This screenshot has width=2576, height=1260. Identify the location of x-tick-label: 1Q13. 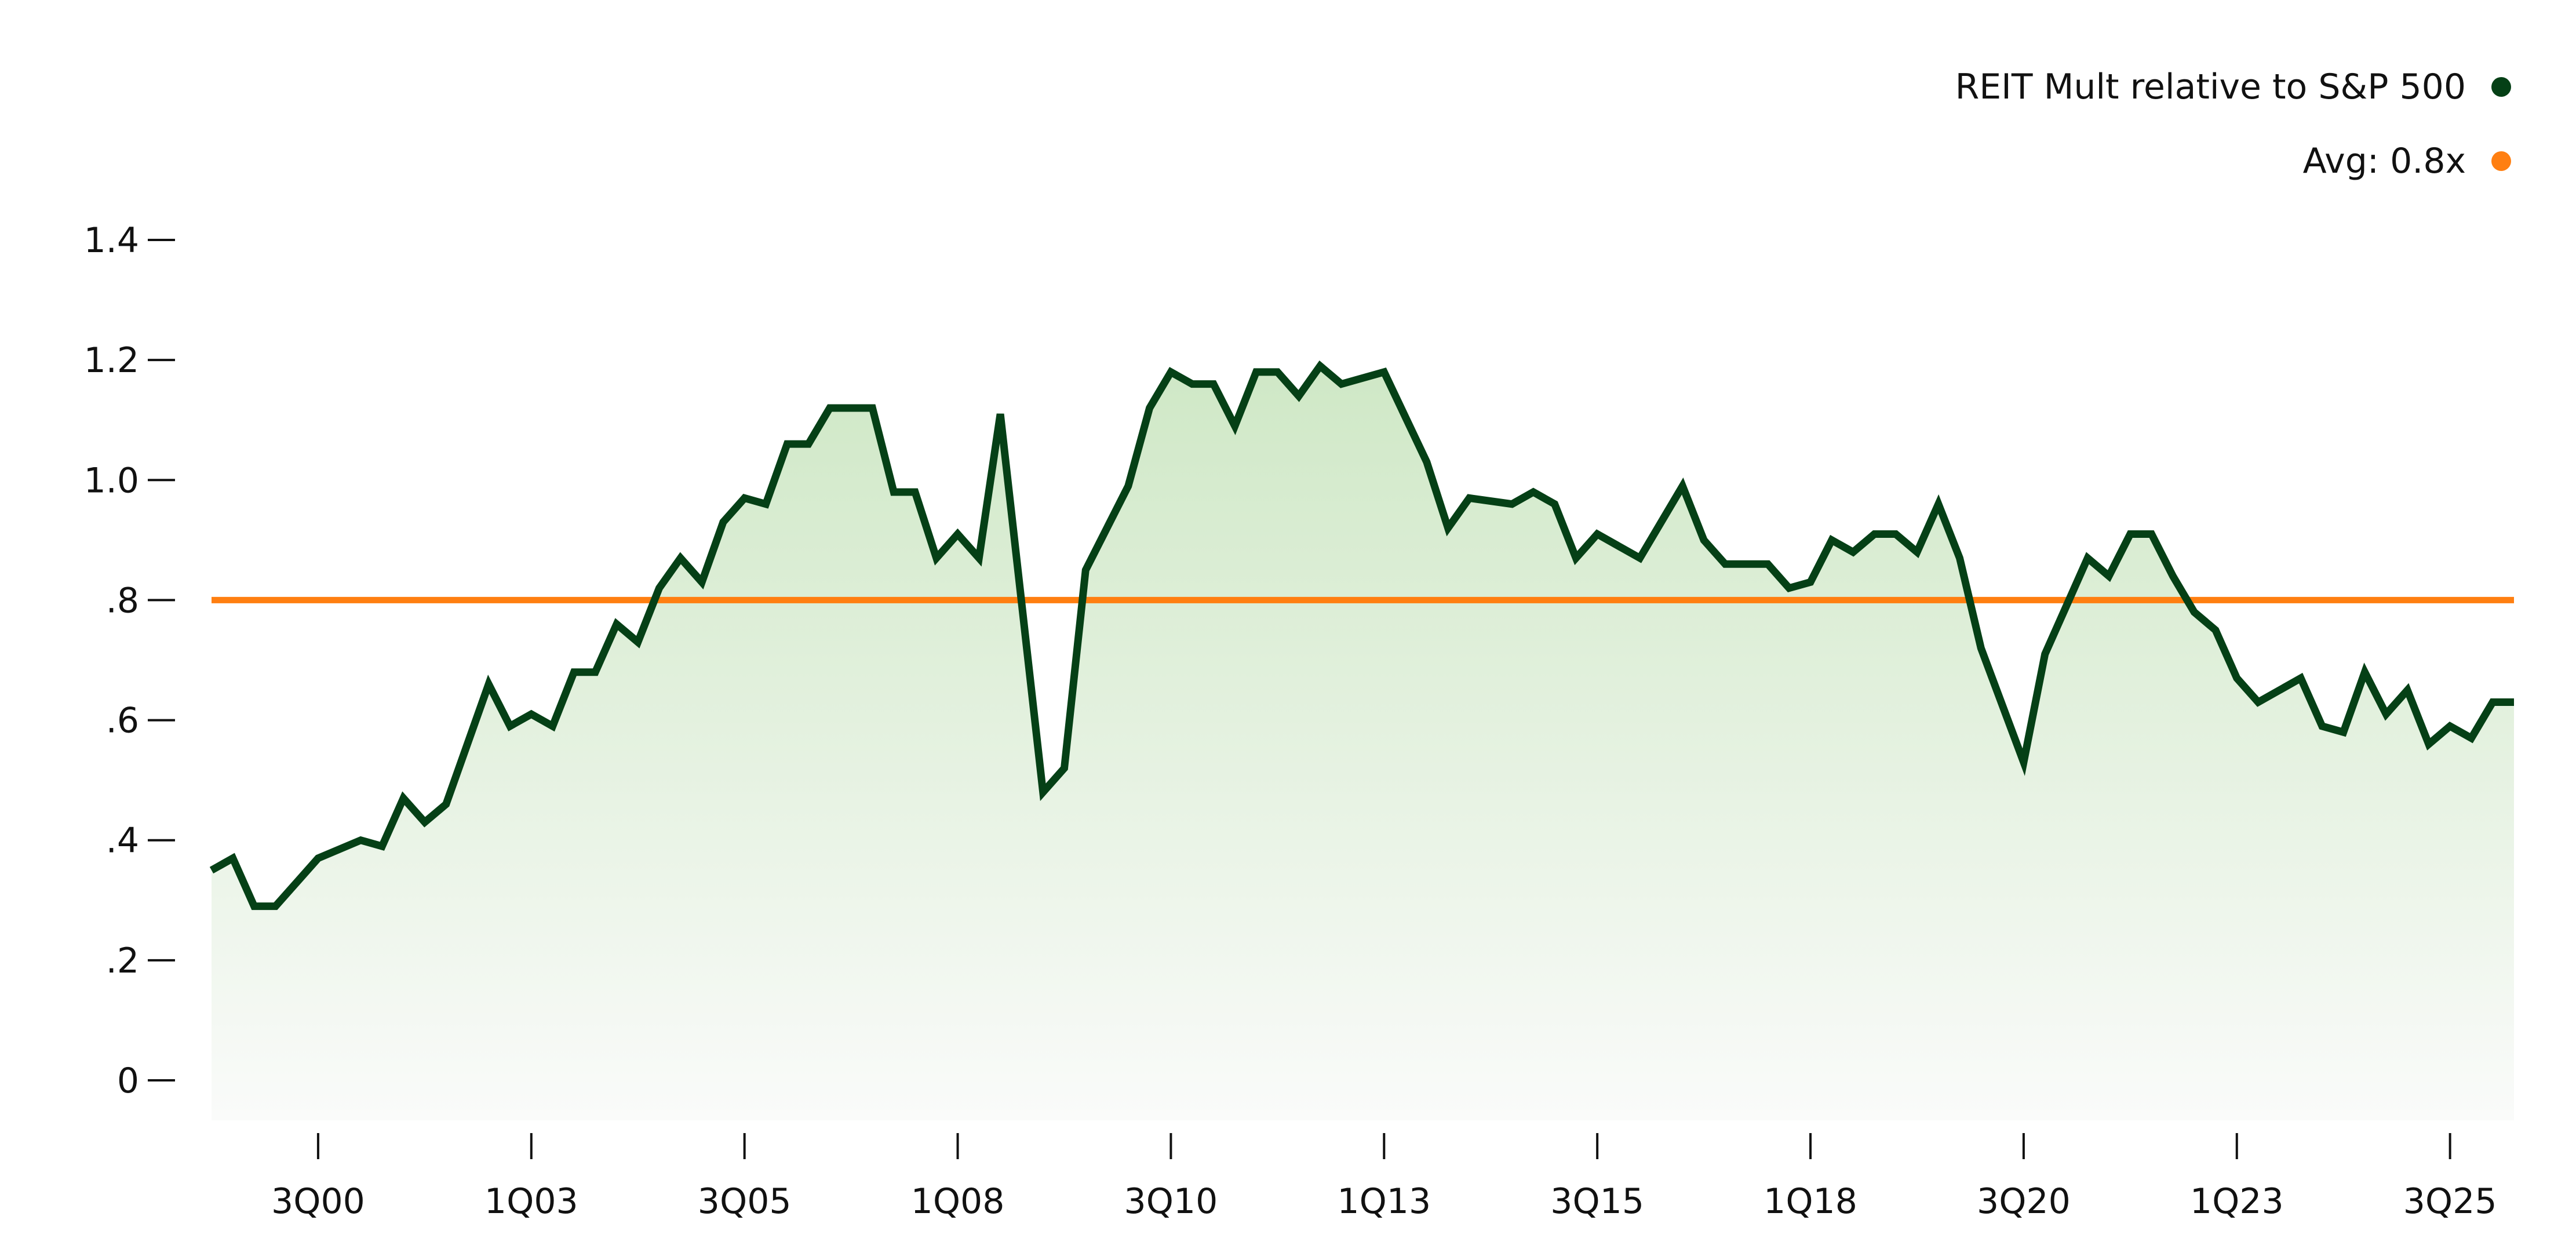
(1384, 1201).